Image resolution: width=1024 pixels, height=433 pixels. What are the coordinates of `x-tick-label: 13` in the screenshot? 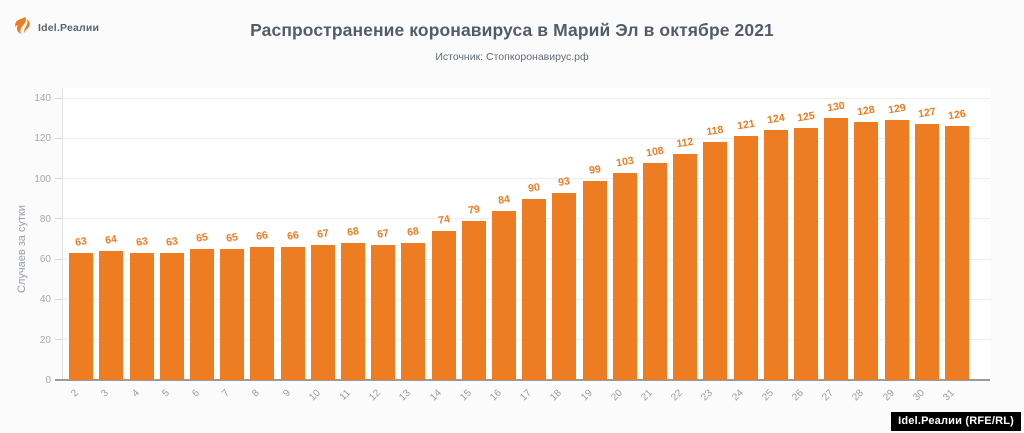 It's located at (405, 395).